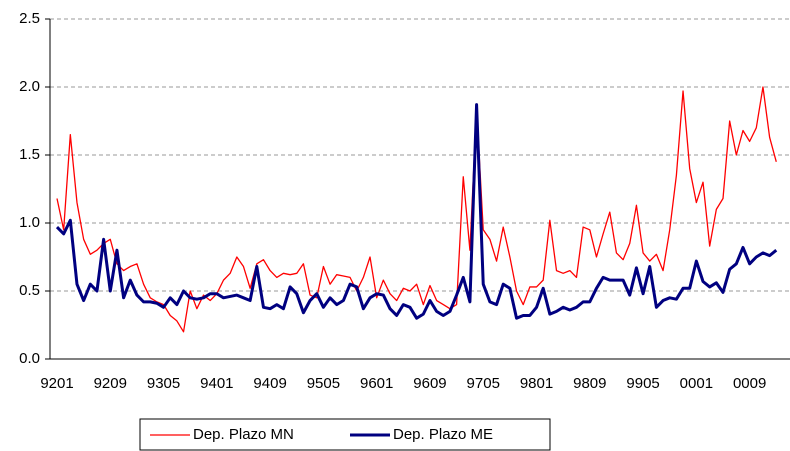 The image size is (790, 451). What do you see at coordinates (216, 383) in the screenshot?
I see `x-tick-label: 9401` at bounding box center [216, 383].